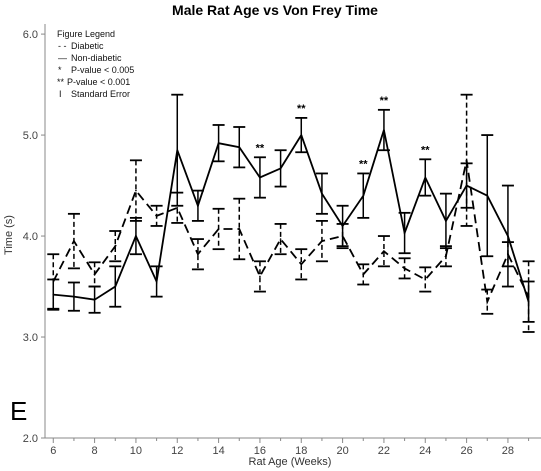 The height and width of the screenshot is (471, 541). What do you see at coordinates (100, 94) in the screenshot?
I see `legend-label-standard-error: Standard Error` at bounding box center [100, 94].